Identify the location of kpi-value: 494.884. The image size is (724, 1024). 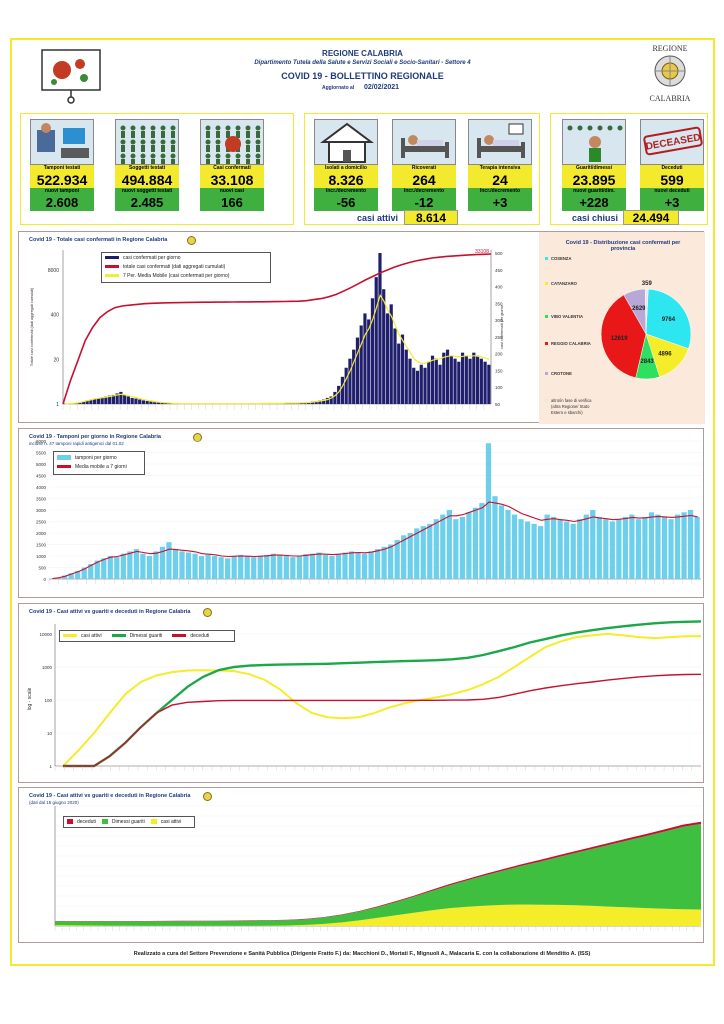
(147, 180).